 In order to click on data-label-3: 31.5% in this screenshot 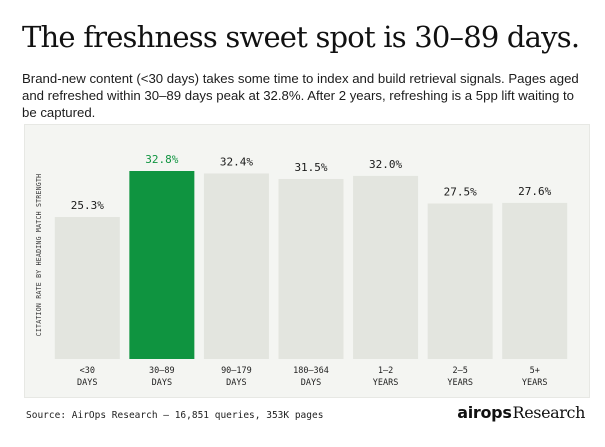, I will do `click(310, 167)`.